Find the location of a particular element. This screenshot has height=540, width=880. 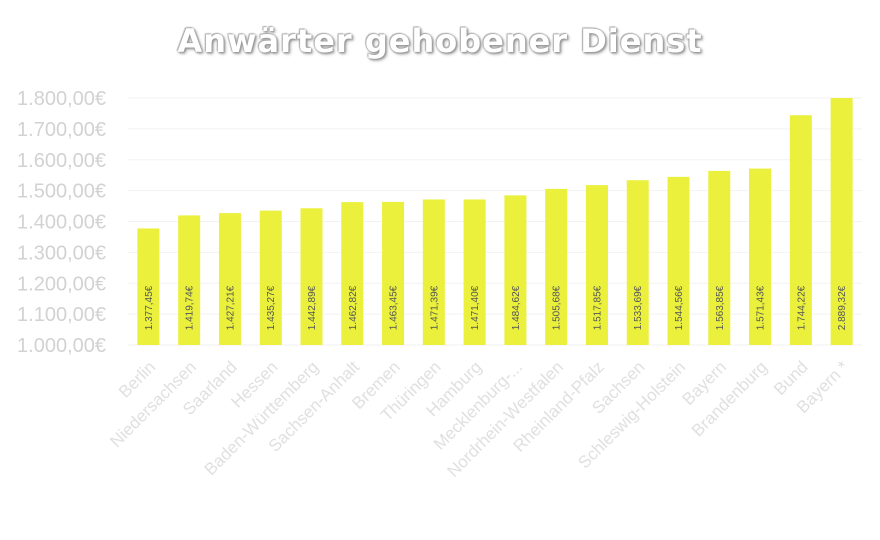

data-label: 1.462,82€ is located at coordinates (353, 307).